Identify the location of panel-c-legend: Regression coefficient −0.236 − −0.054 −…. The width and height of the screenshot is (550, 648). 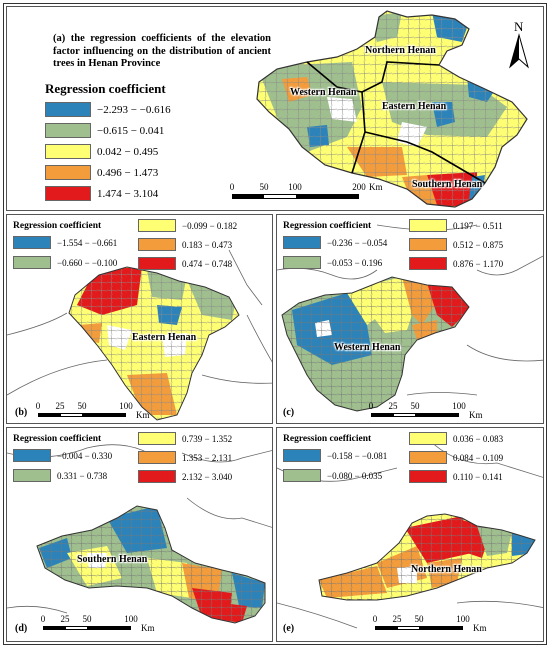
(393, 244).